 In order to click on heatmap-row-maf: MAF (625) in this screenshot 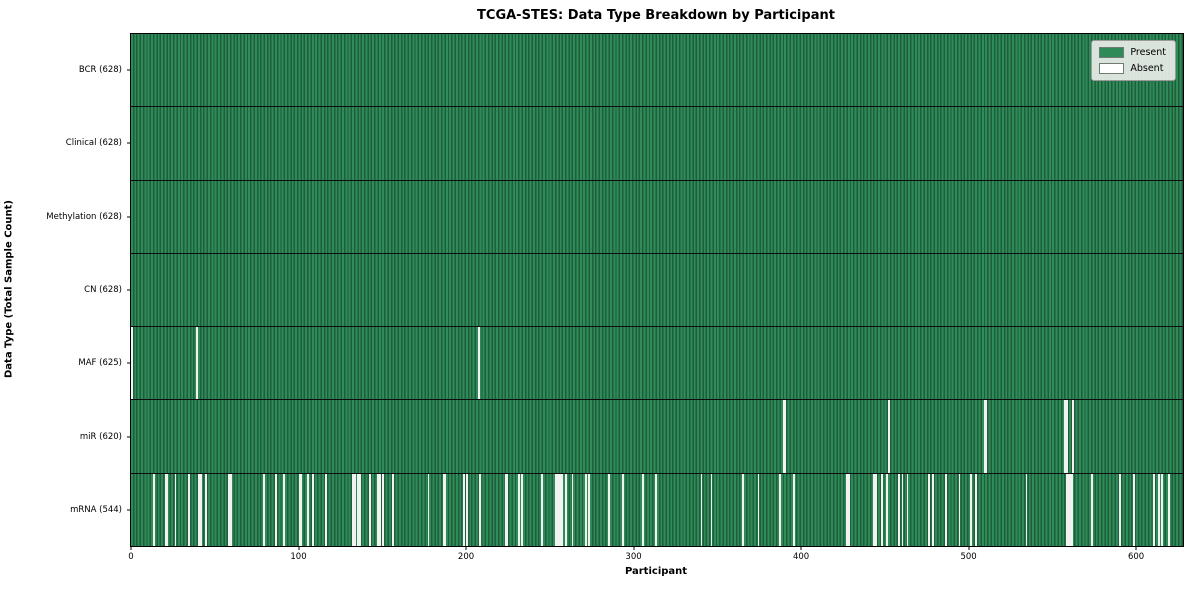, I will do `click(630, 364)`.